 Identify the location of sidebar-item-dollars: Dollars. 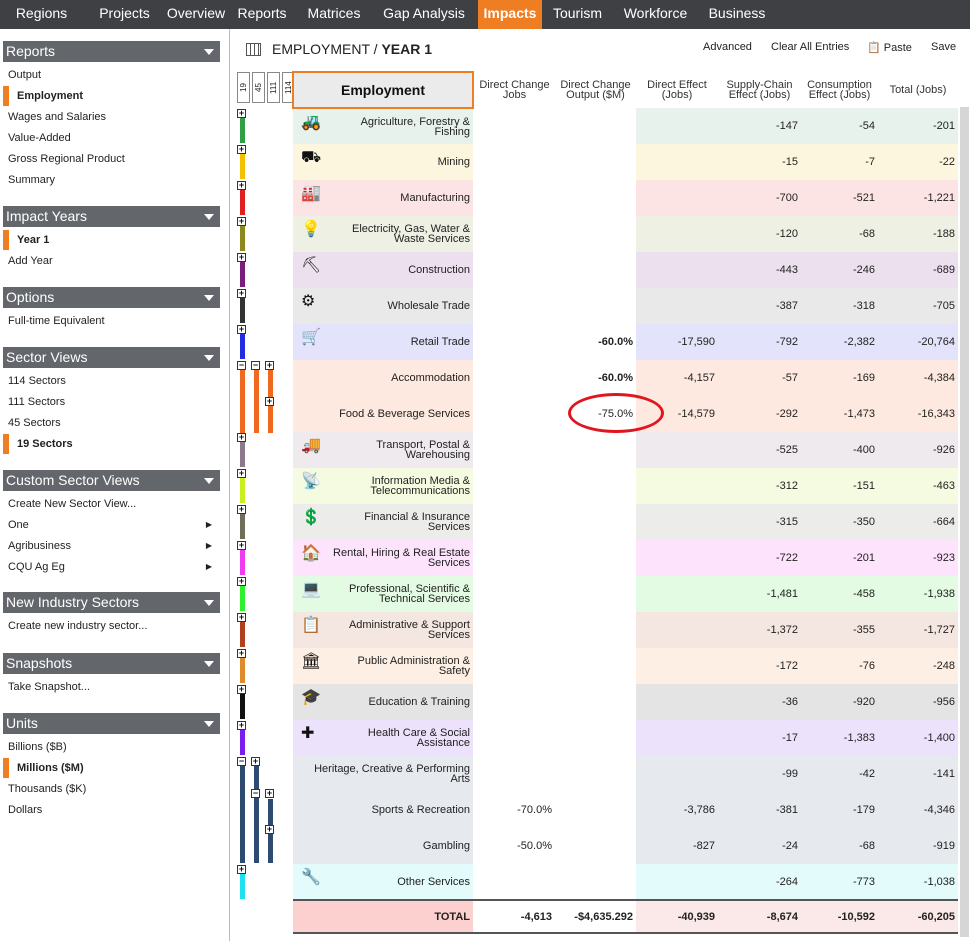
(111, 810).